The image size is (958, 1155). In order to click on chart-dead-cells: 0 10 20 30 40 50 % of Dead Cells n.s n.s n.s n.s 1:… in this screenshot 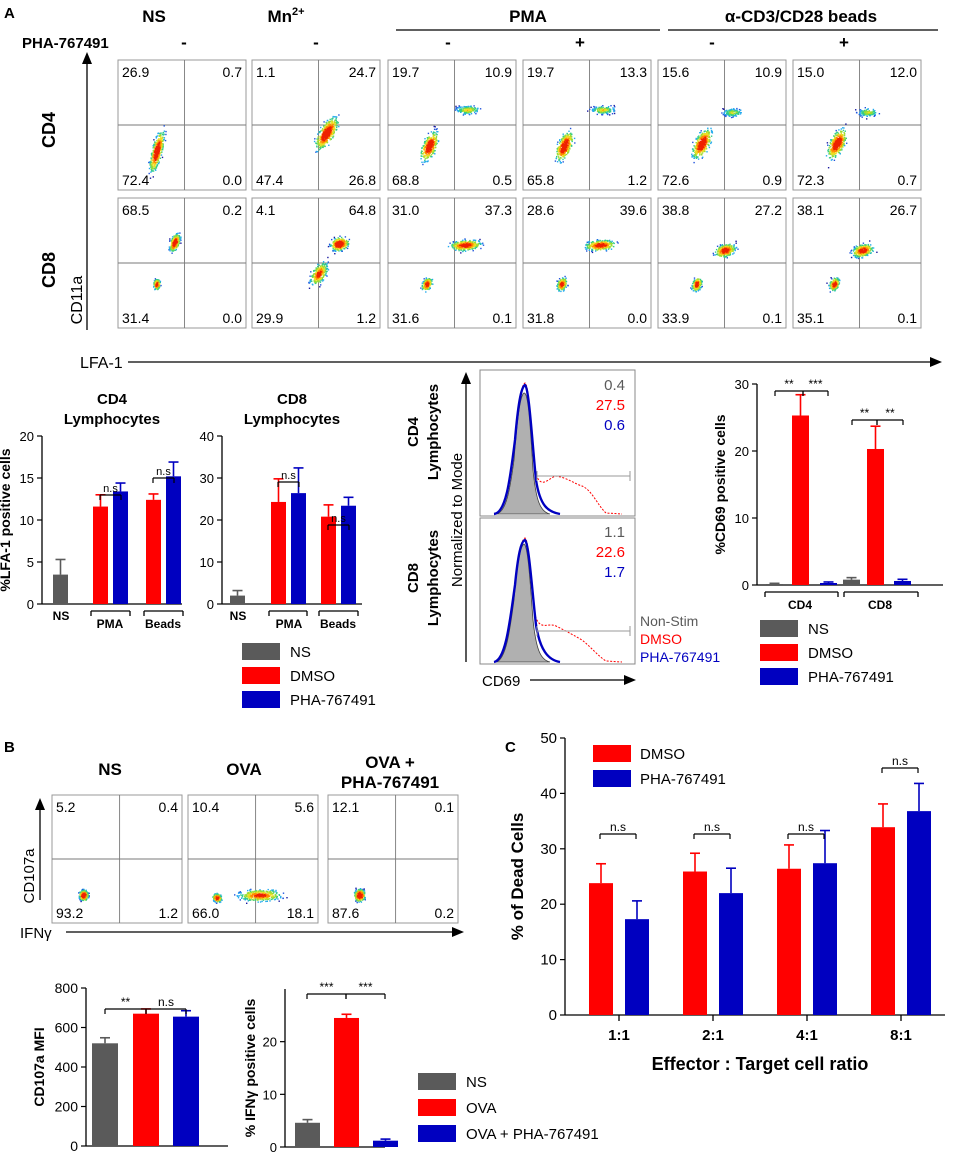, I will do `click(726, 902)`.